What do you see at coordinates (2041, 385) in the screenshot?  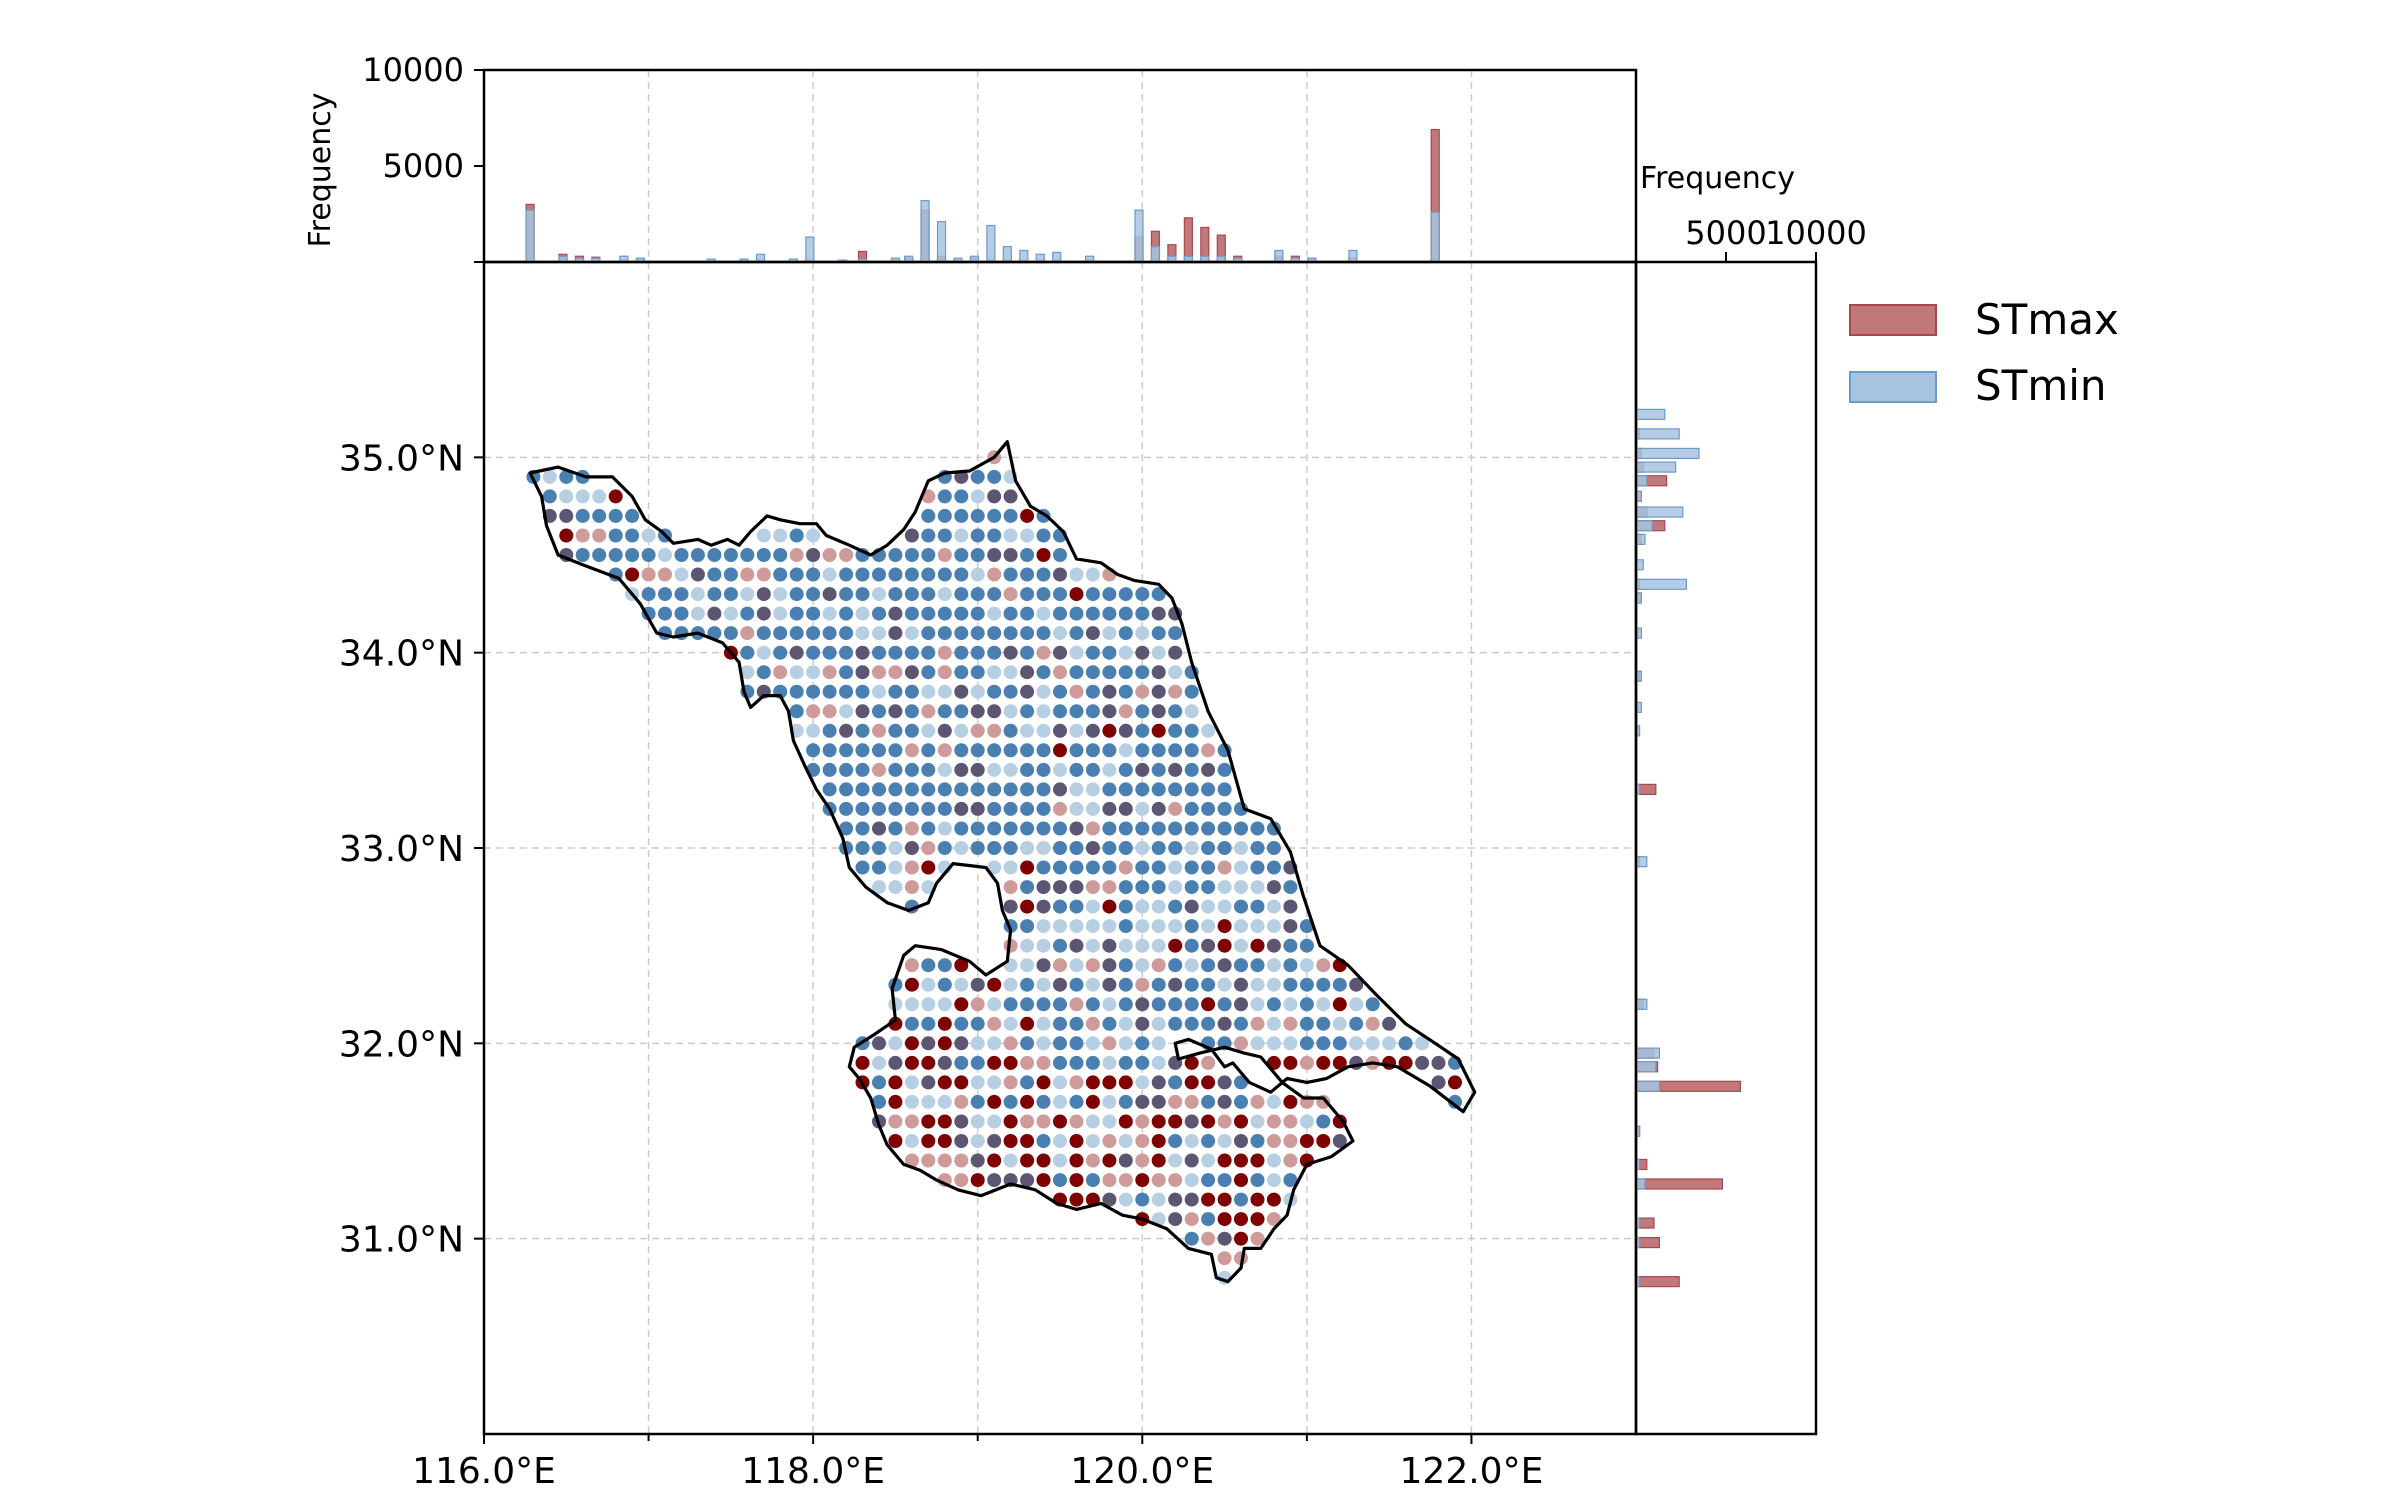 I see `legend-label-stmin: STmin` at bounding box center [2041, 385].